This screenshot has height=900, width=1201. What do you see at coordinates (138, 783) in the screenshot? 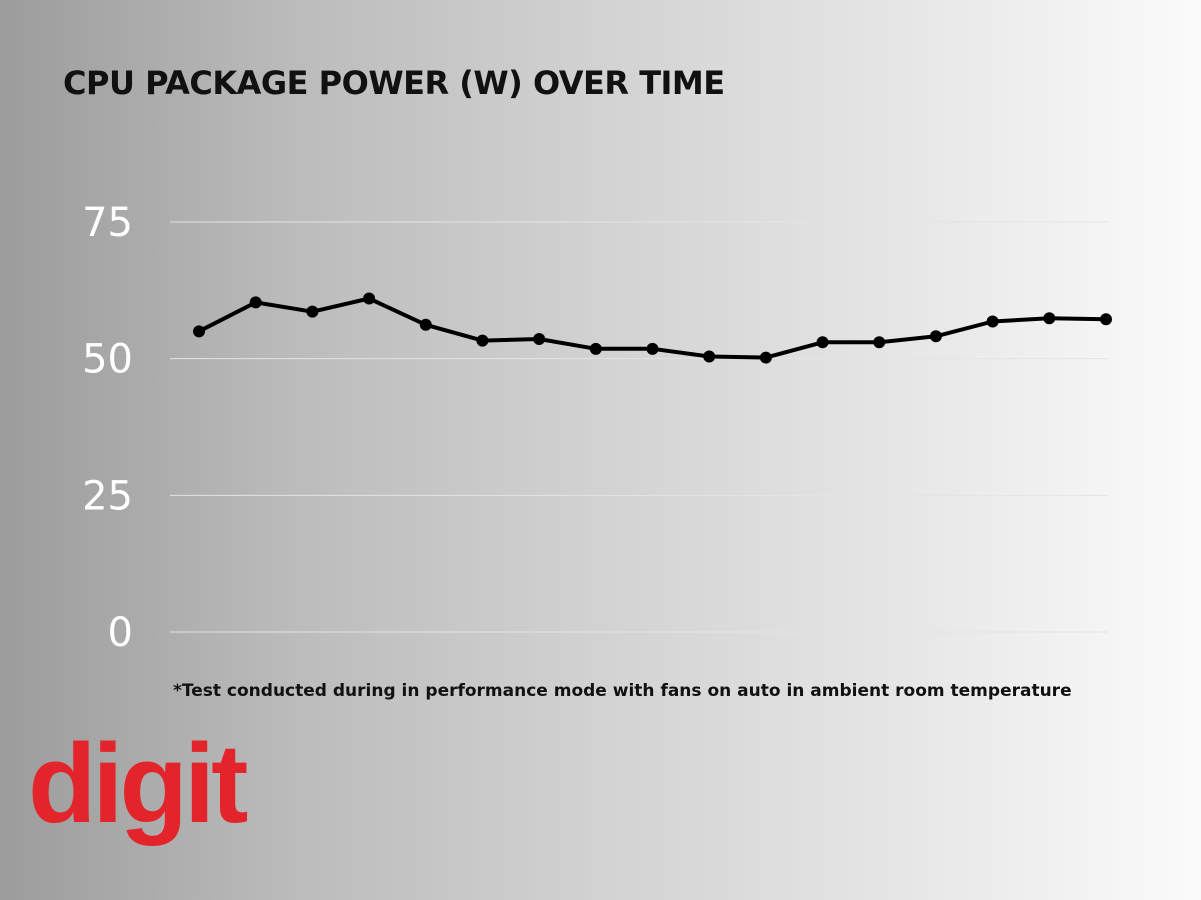
I see `digit-logo: digit` at bounding box center [138, 783].